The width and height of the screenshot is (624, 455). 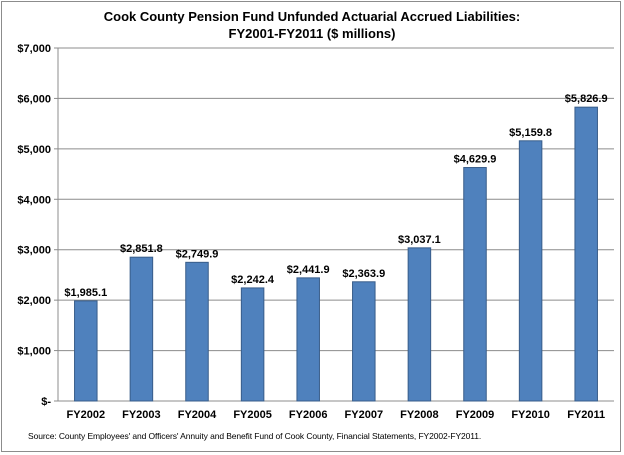 I want to click on data-label: $5,826.9, so click(x=586, y=99).